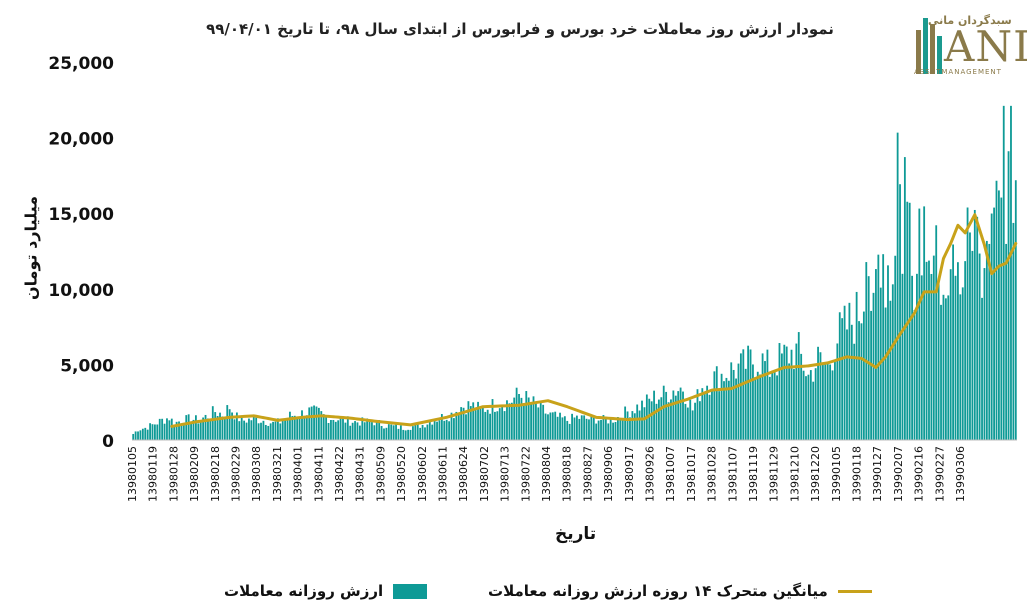 Image resolution: width=1027 pixels, height=614 pixels. Describe the element at coordinates (970, 20) in the screenshot. I see `logo-persian-text: سبدگردان مانی` at that location.